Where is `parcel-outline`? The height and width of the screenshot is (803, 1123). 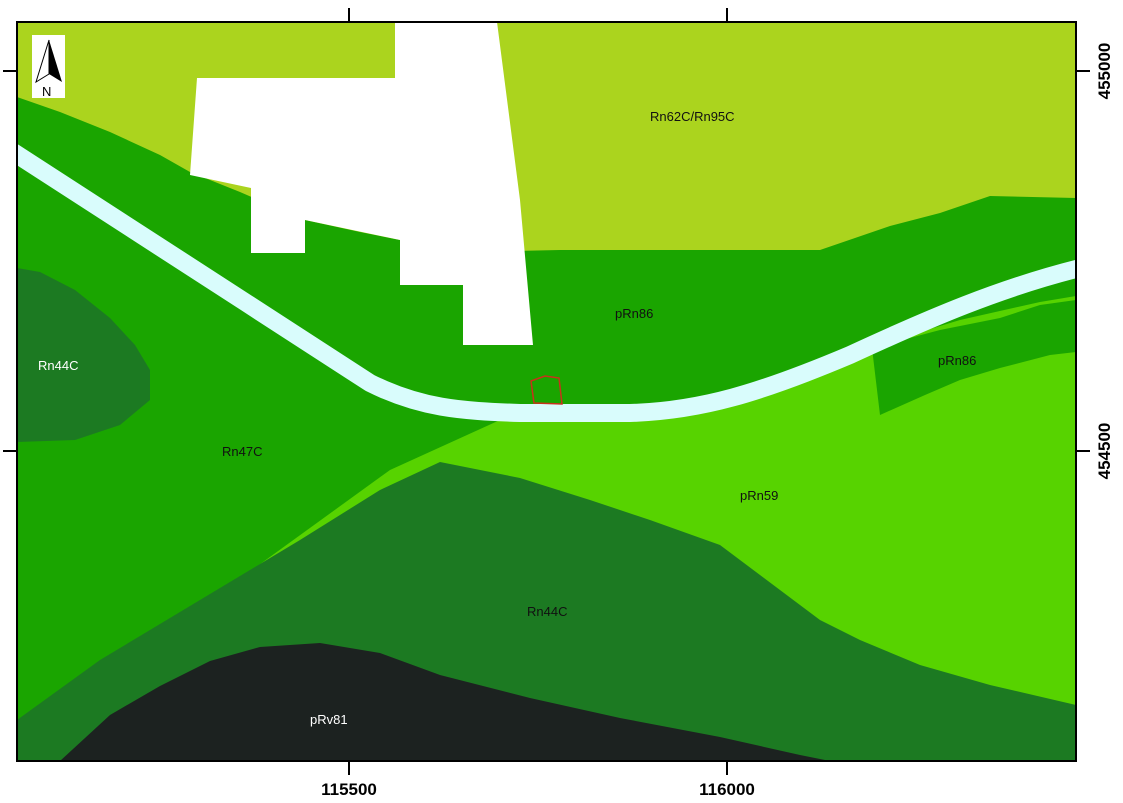
parcel-outline is located at coordinates (546, 390).